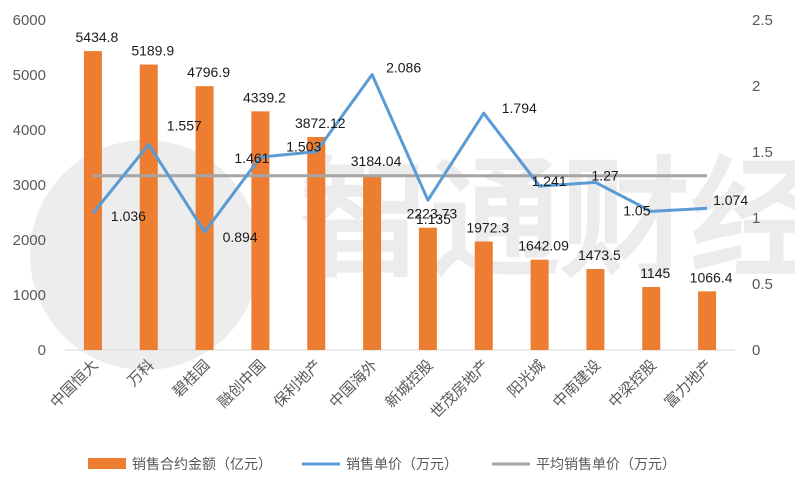 The height and width of the screenshot is (481, 795). What do you see at coordinates (202, 465) in the screenshot?
I see `legend-label: 销售合约金额（亿元）` at bounding box center [202, 465].